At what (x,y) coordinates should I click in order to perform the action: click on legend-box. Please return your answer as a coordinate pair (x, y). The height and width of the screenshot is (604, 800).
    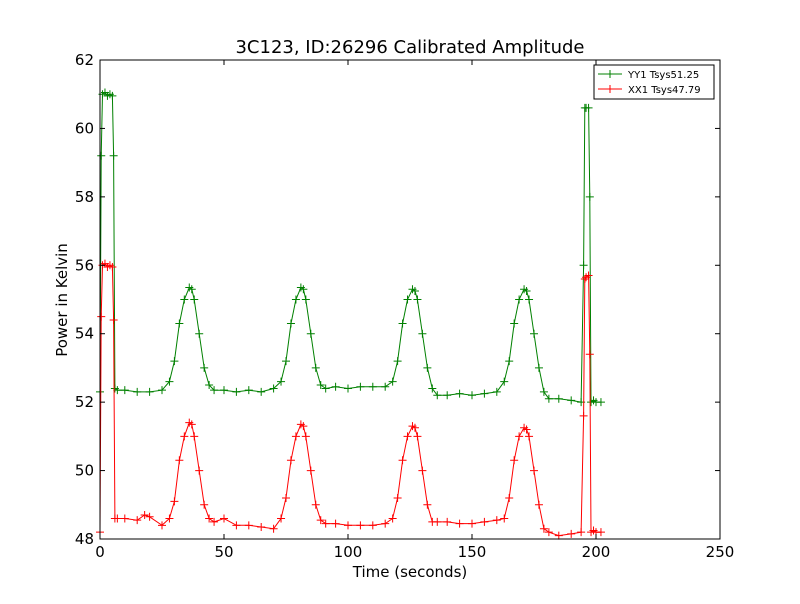
    Looking at the image, I should click on (654, 82).